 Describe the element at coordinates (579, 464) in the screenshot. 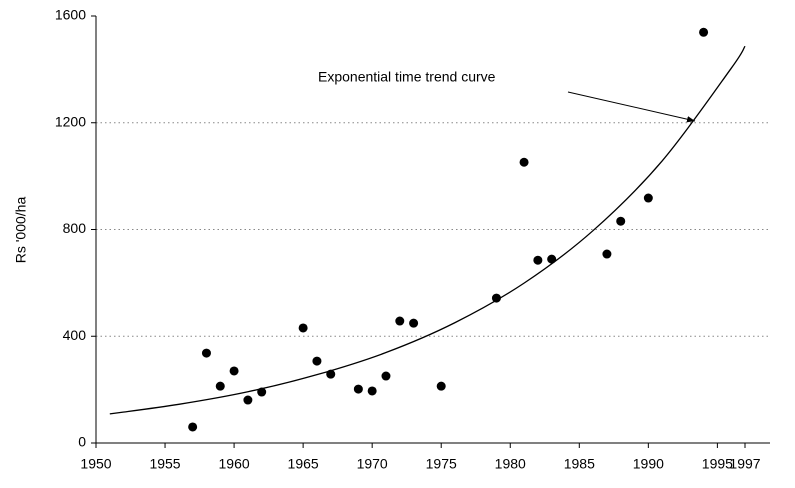

I see `x-tick-label: 1985` at that location.